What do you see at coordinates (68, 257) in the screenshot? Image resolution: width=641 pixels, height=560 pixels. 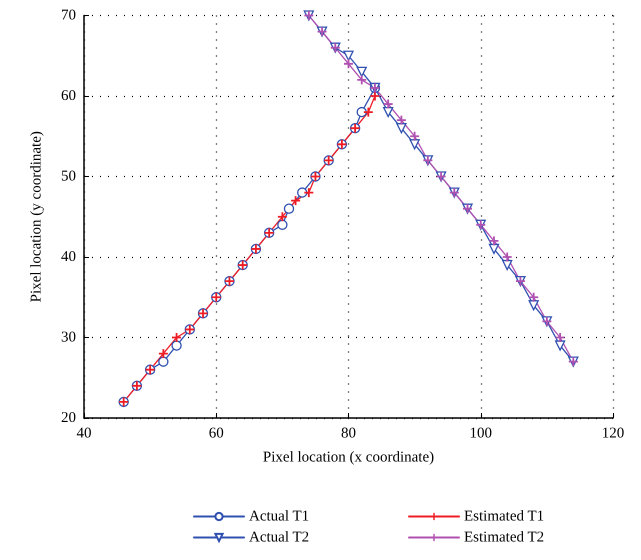 I see `y-tick-label: 40` at bounding box center [68, 257].